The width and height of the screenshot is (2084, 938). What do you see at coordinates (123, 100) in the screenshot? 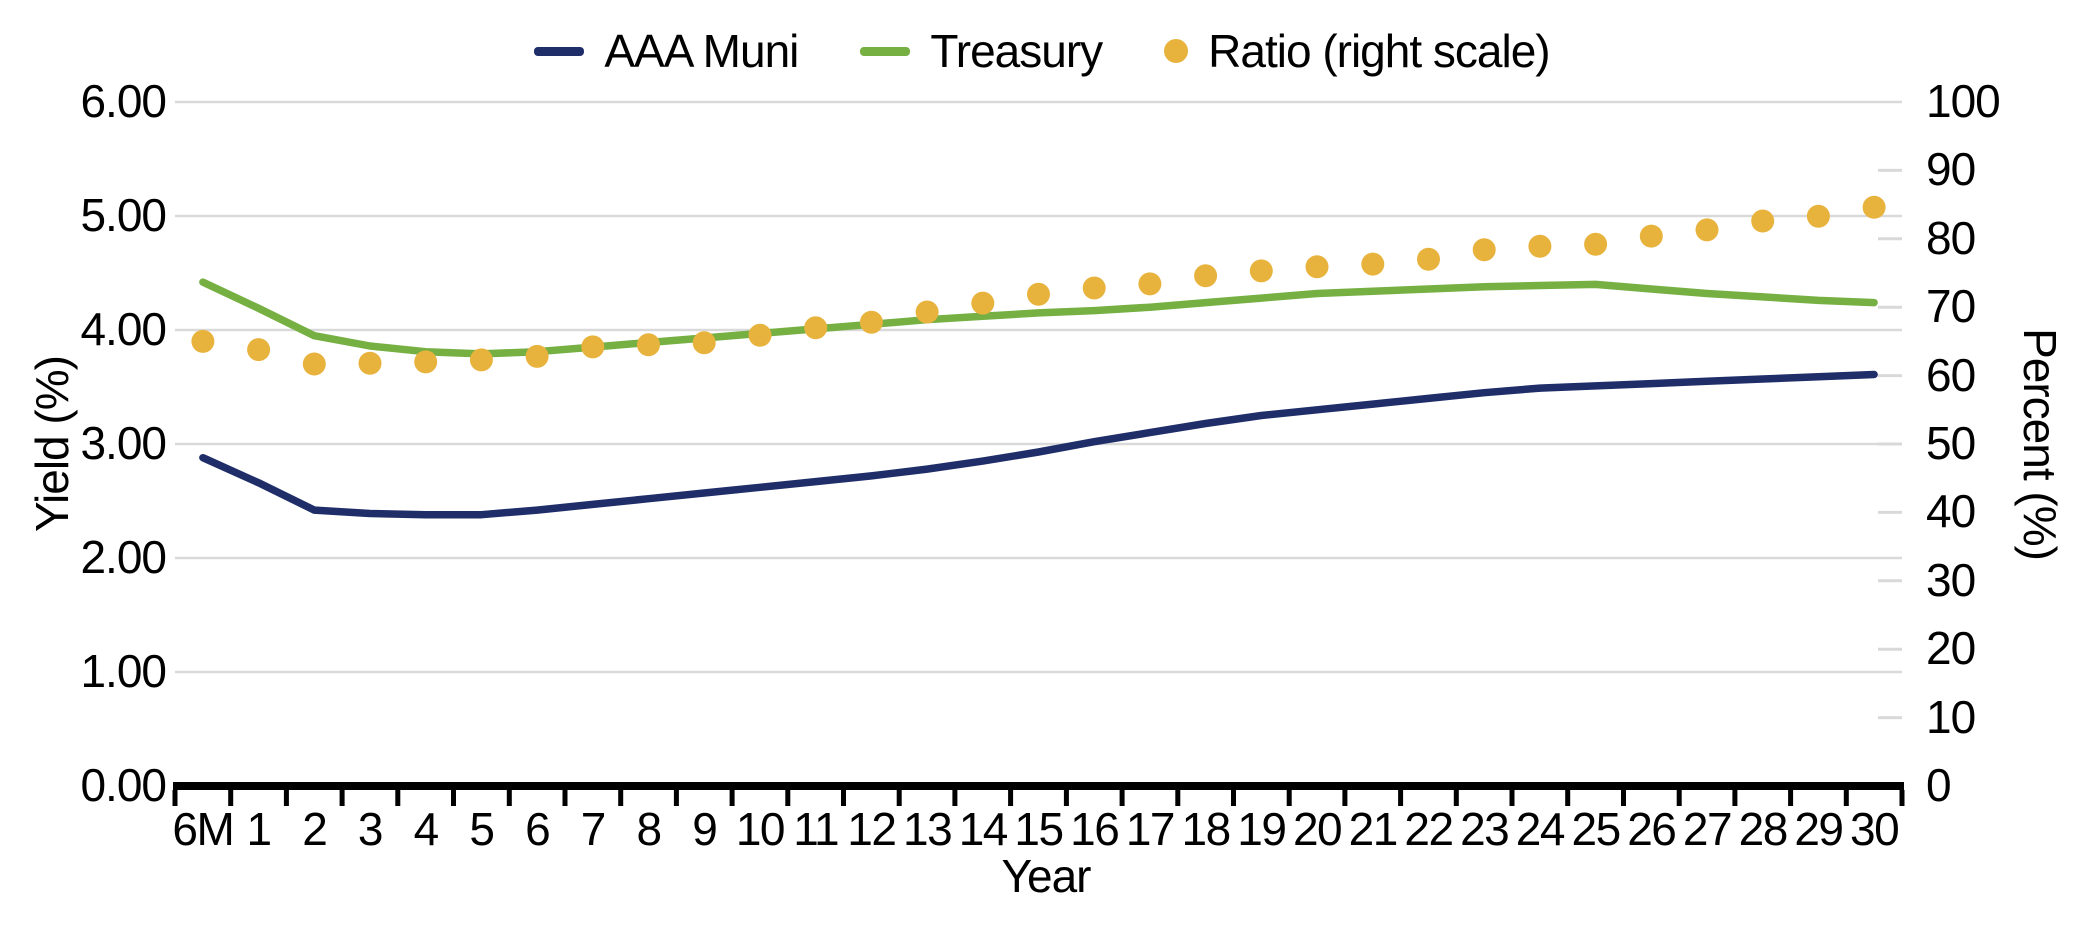
I see `left-tick-label: 6.00` at bounding box center [123, 100].